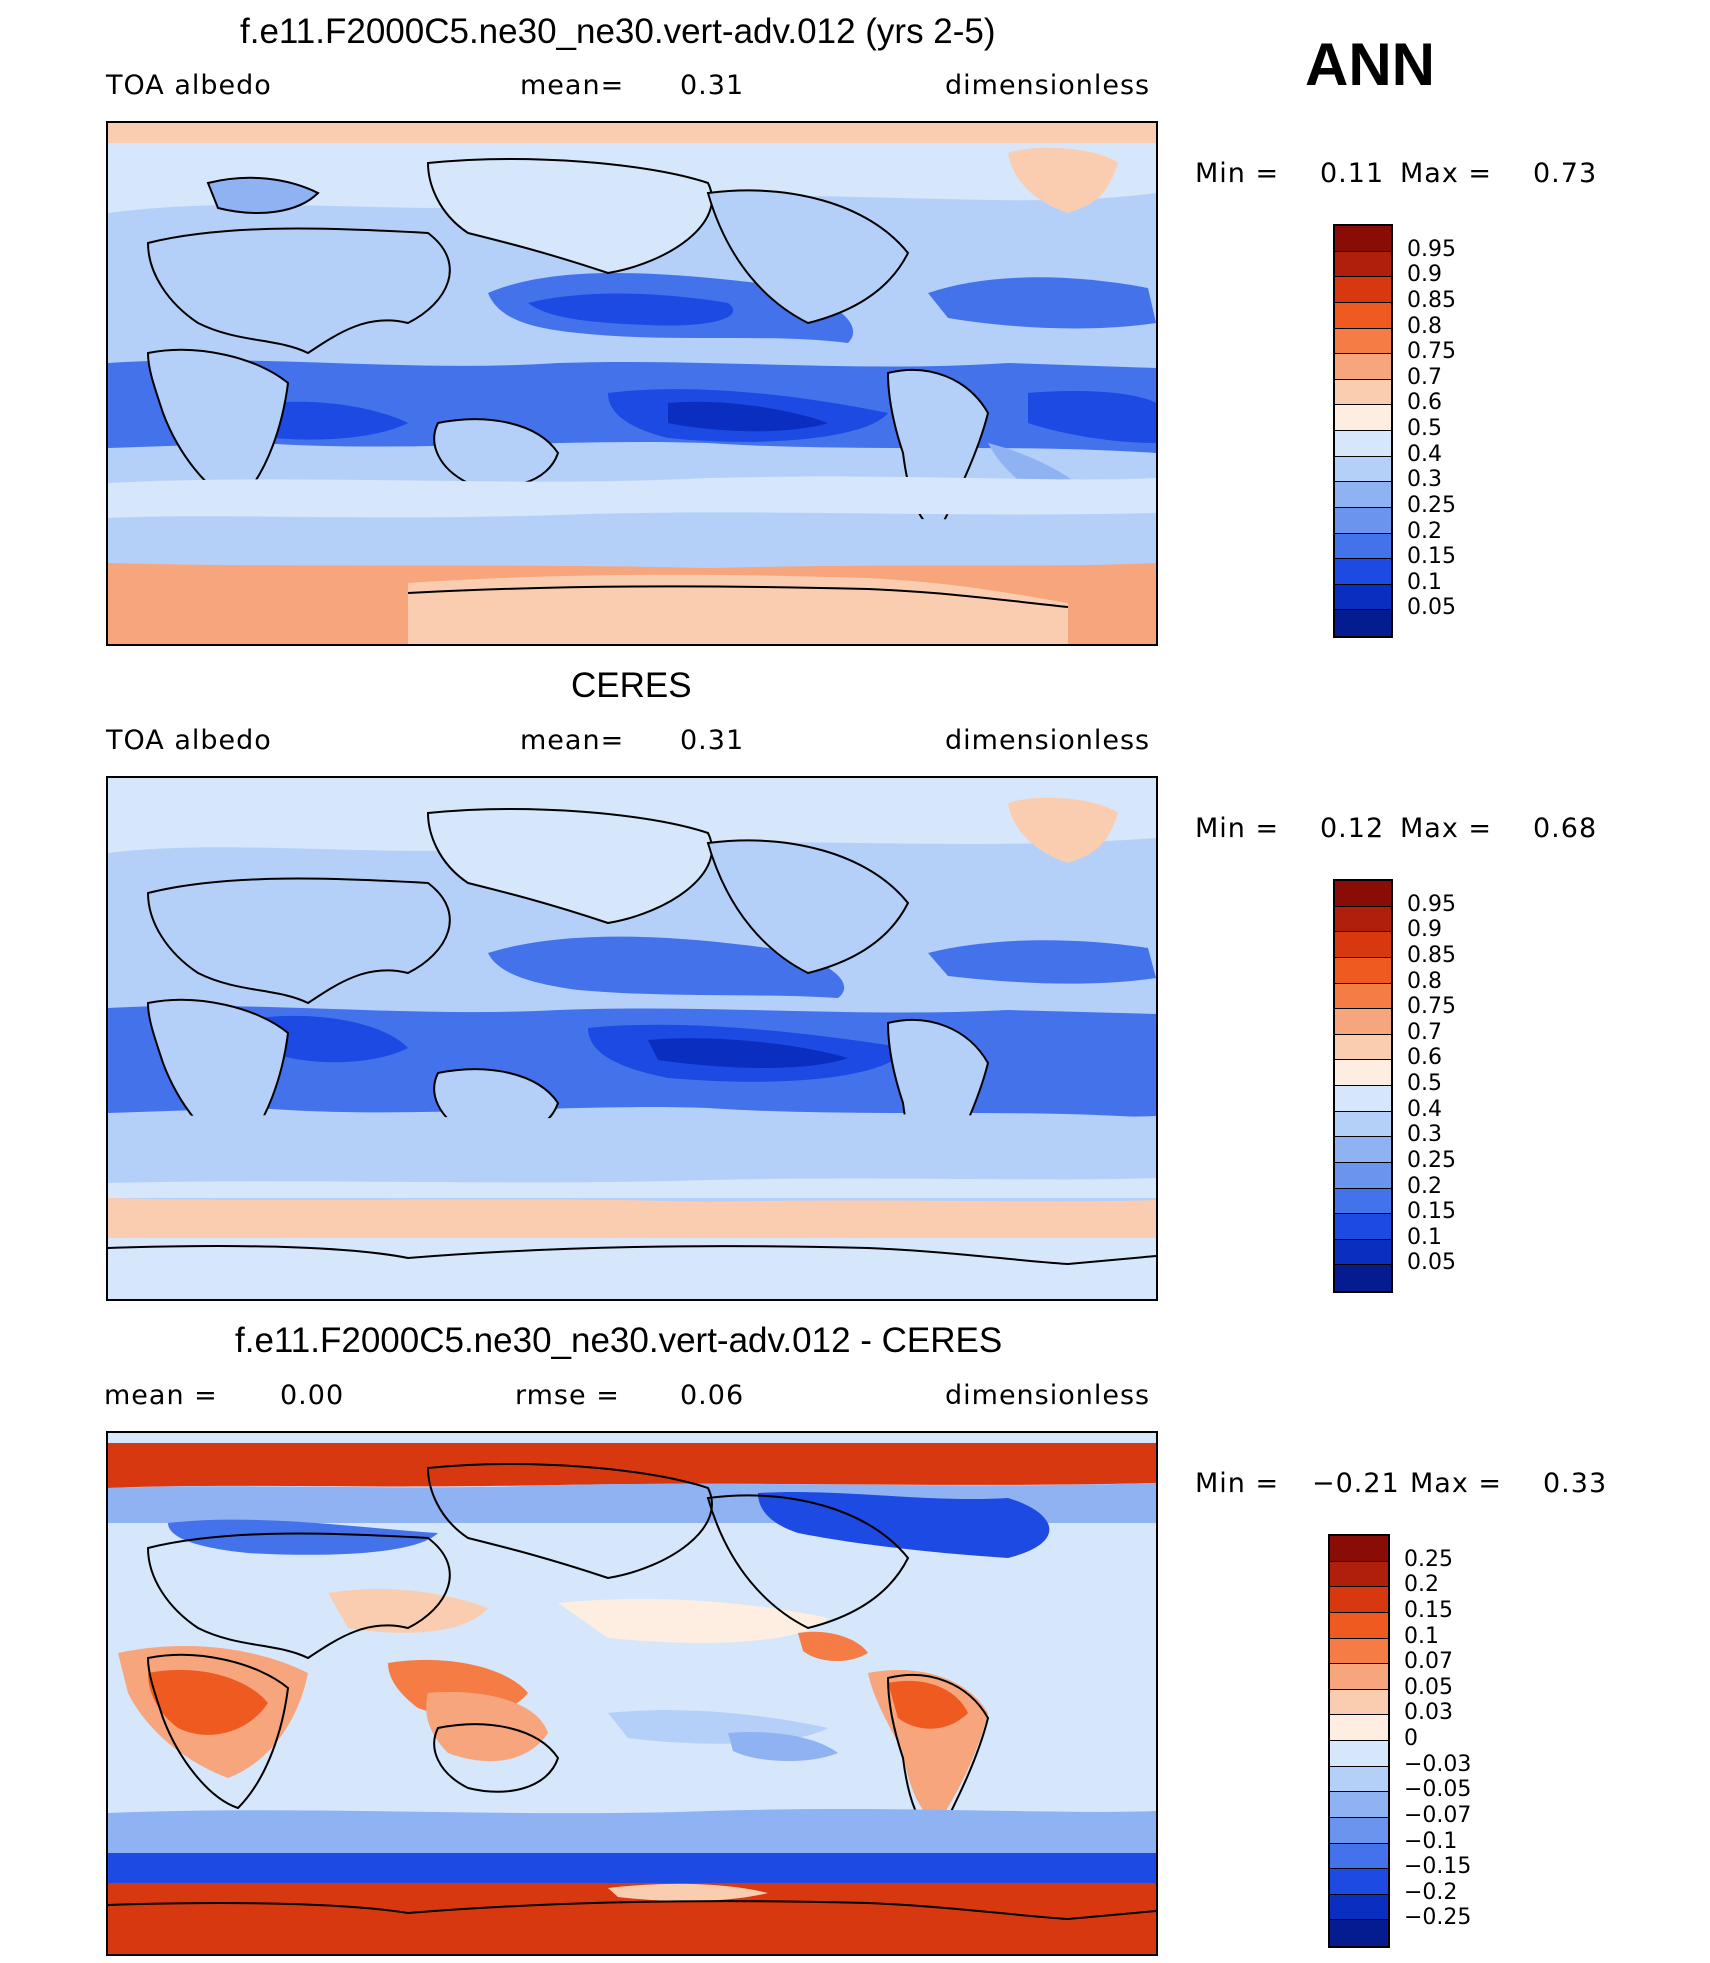  I want to click on panel-2-title: CERES, so click(631, 685).